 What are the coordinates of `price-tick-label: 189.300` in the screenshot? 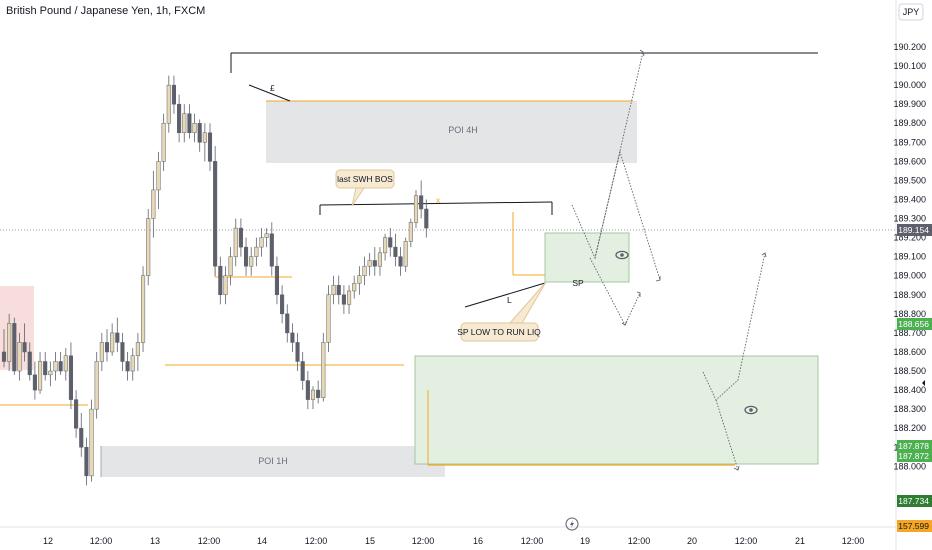 It's located at (909, 219).